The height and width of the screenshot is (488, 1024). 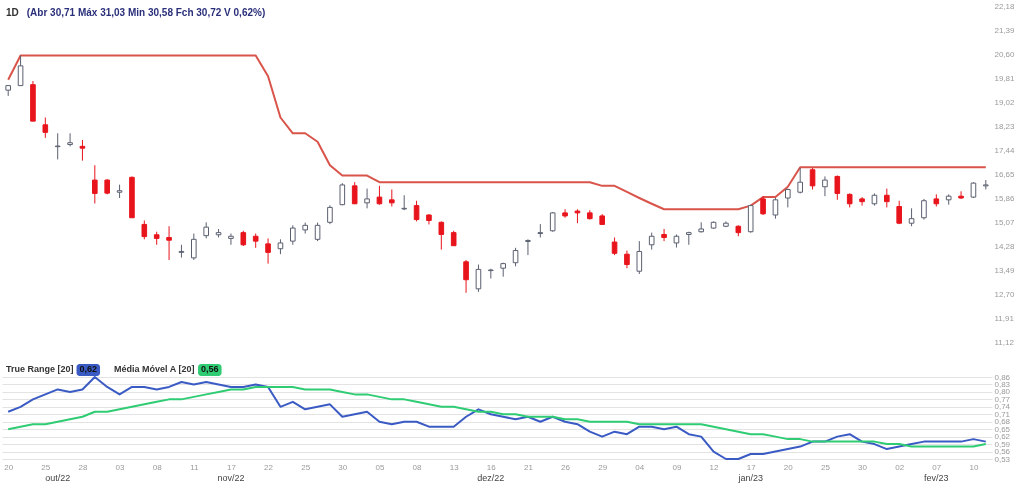 I want to click on y-tick-label: 15,07, so click(x=1005, y=222).